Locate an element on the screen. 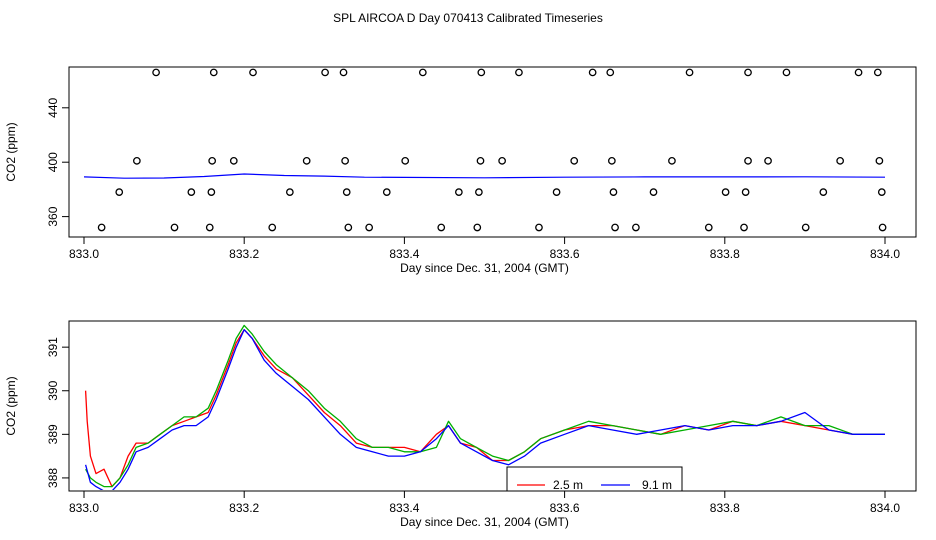 This screenshot has width=936, height=540. y-tick-label: 400 is located at coordinates (53, 162).